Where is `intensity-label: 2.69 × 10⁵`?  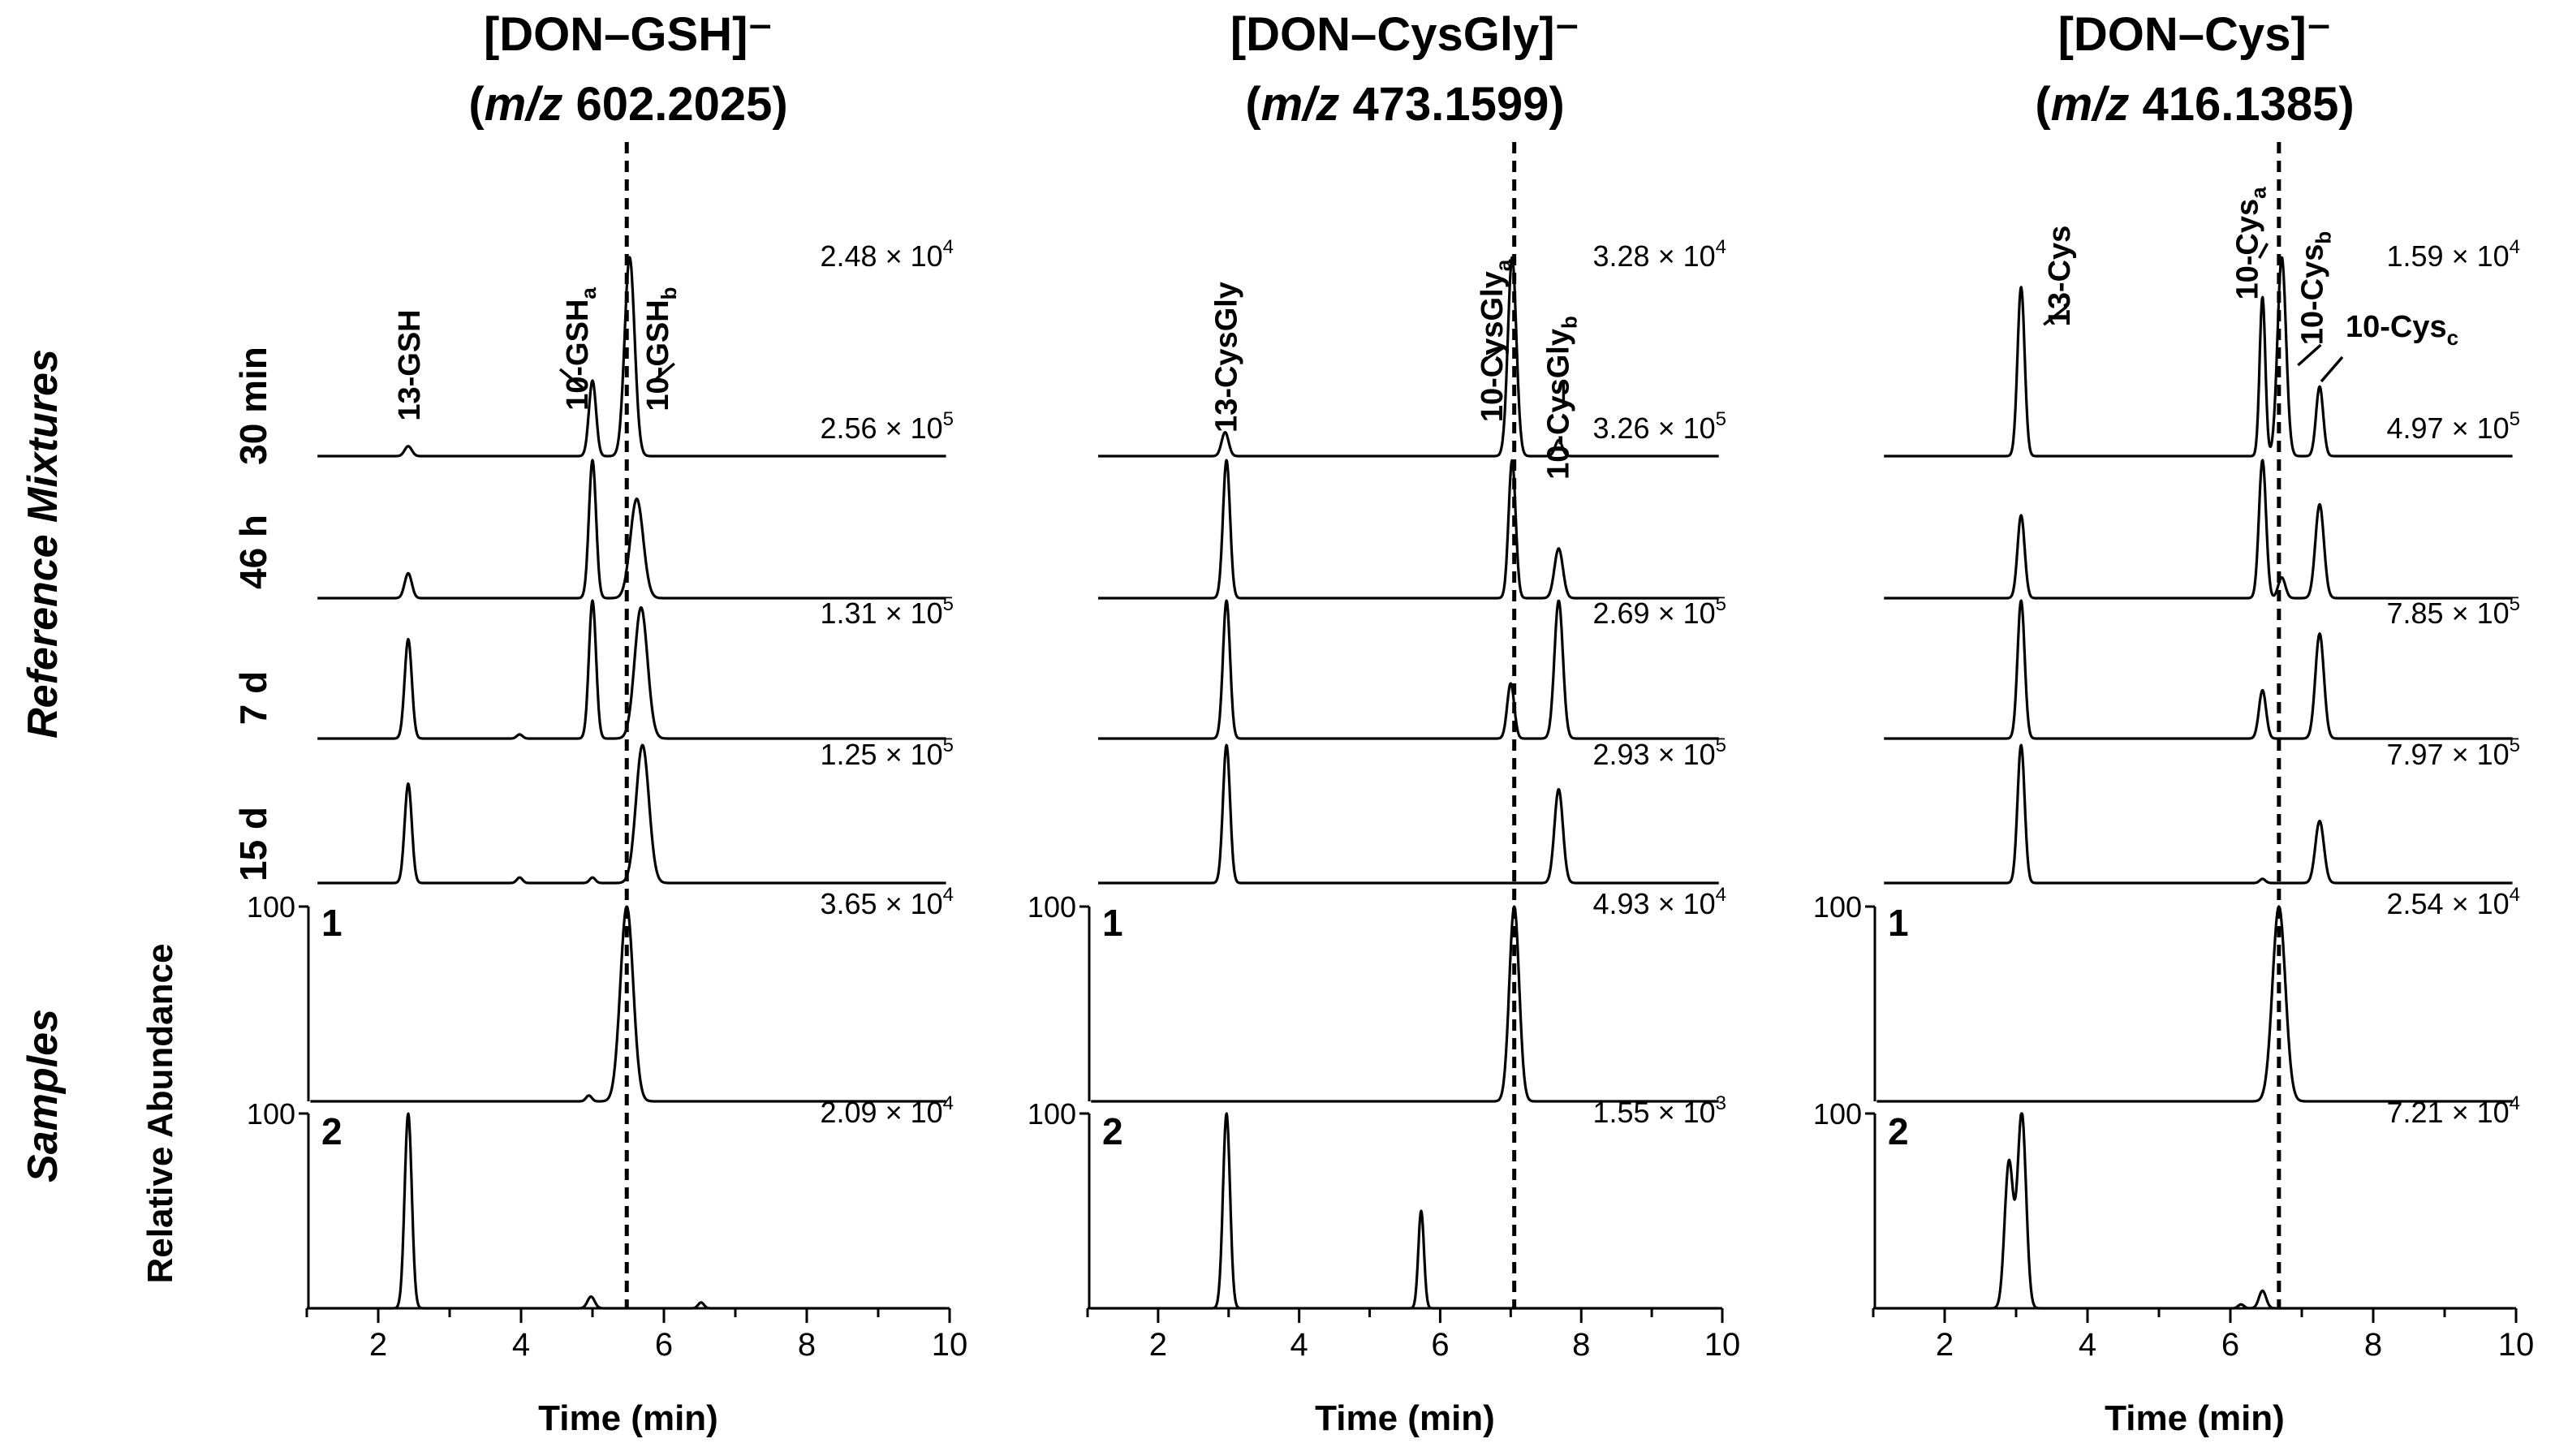 intensity-label: 2.69 × 10⁵ is located at coordinates (1660, 612).